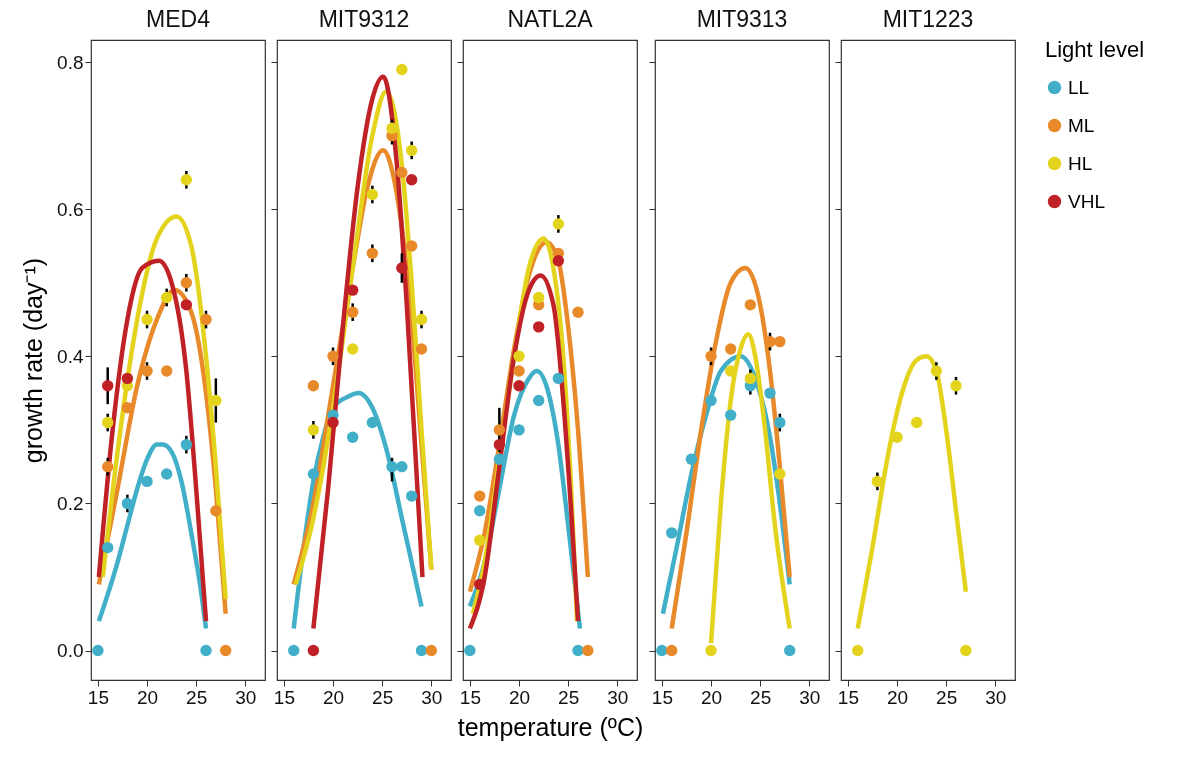  Describe the element at coordinates (1081, 125) in the screenshot. I see `legend-label: ML` at that location.